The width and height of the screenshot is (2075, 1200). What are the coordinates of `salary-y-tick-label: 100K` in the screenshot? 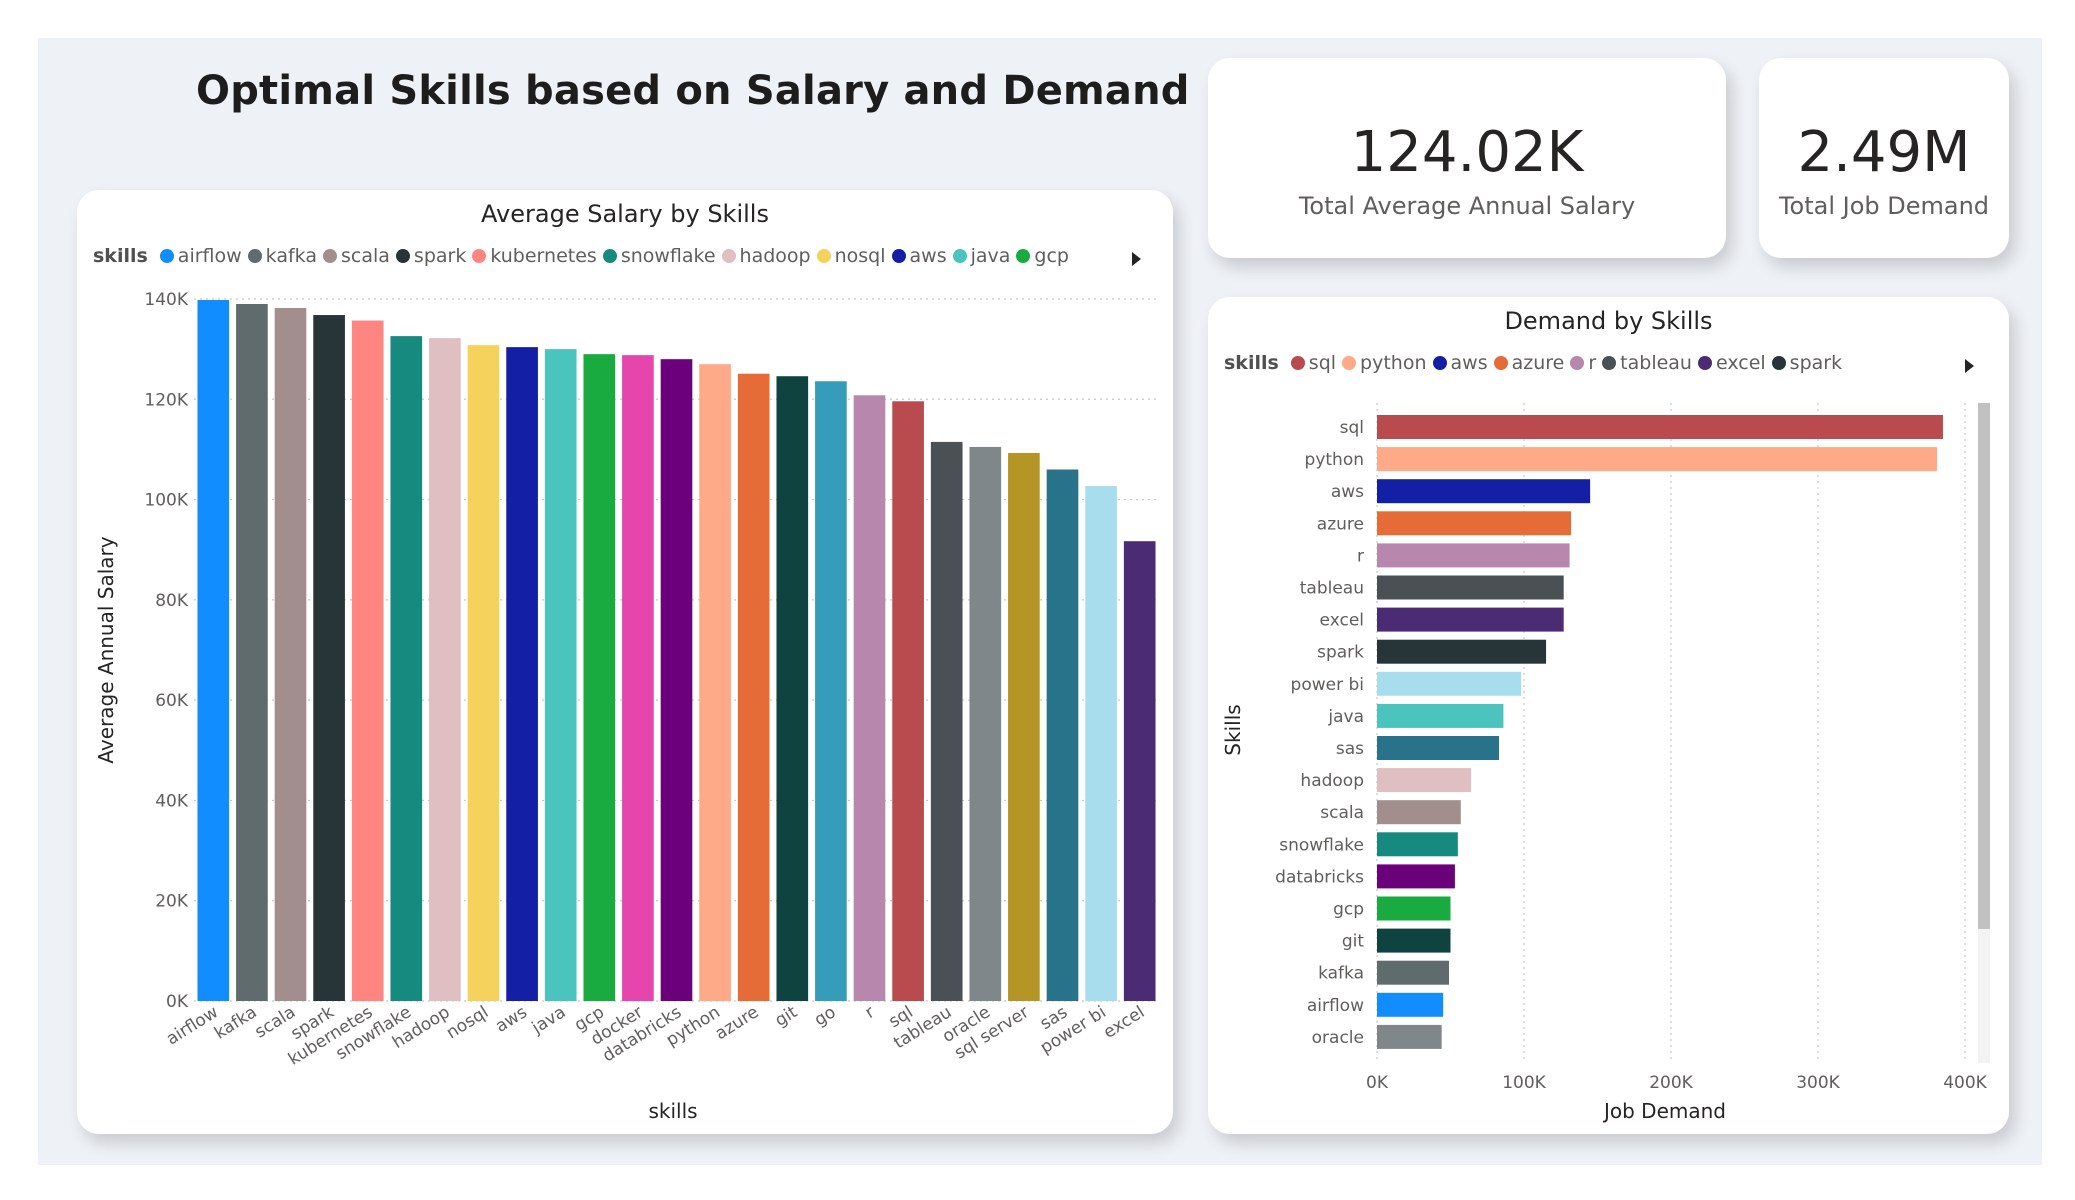 It's located at (166, 501).